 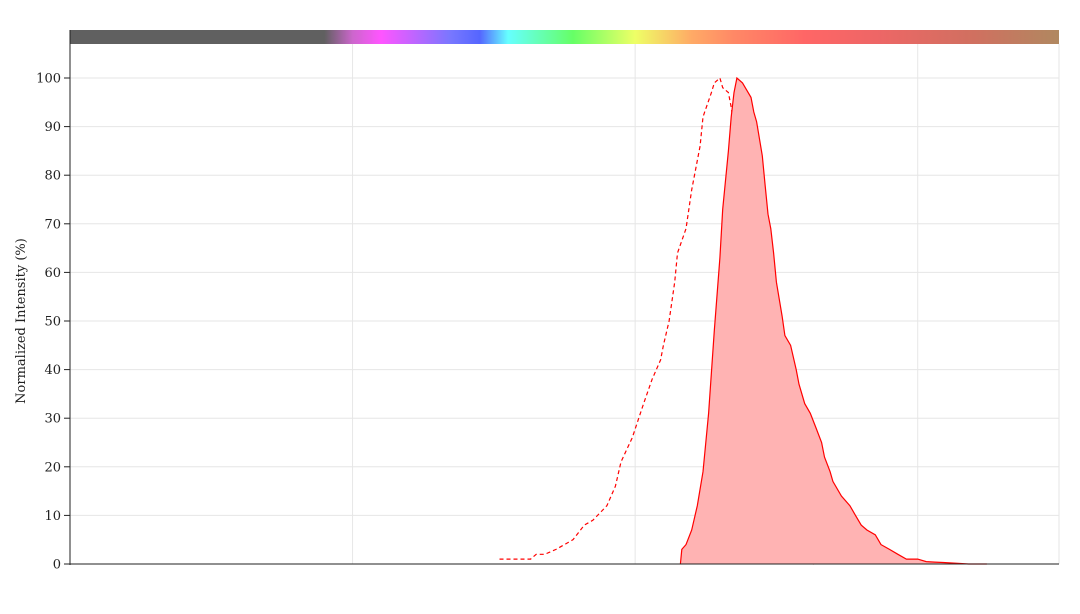 I want to click on y-tick-label: 30, so click(x=52, y=419).